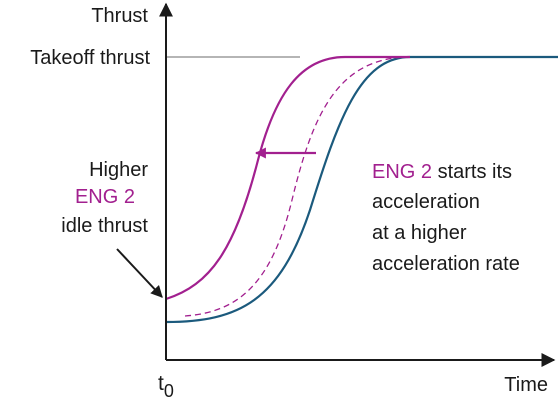 This screenshot has height=402, width=558. What do you see at coordinates (161, 383) in the screenshot?
I see `x-origin-t: t` at bounding box center [161, 383].